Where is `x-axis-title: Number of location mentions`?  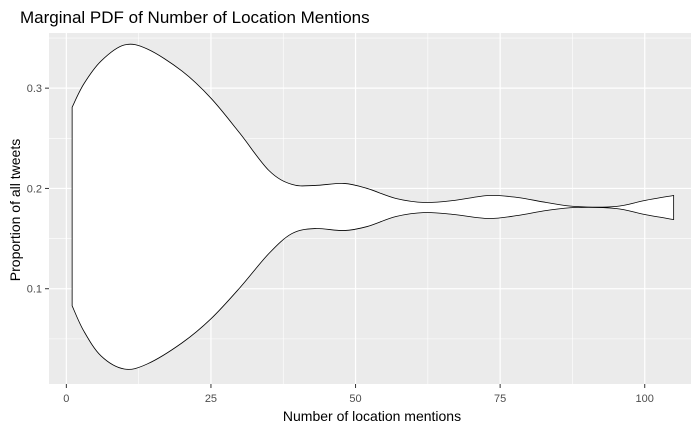
x-axis-title: Number of location mentions is located at coordinates (372, 416).